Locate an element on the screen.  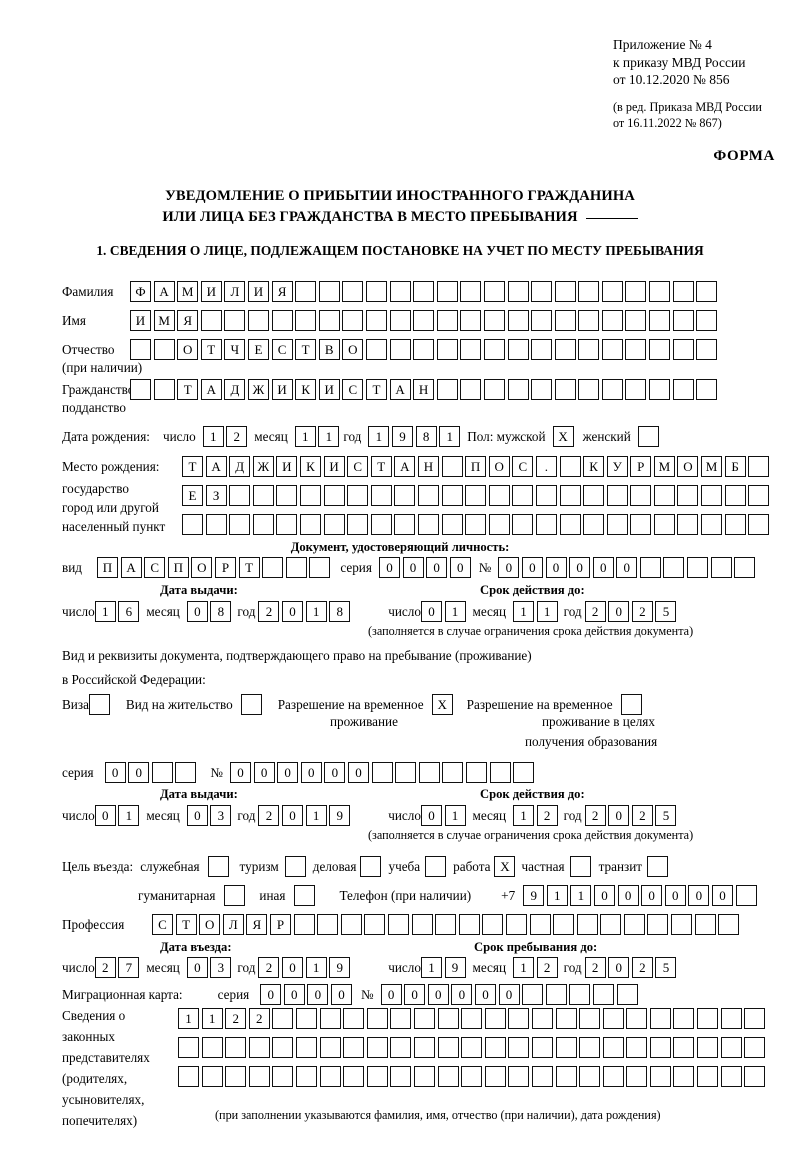
purpose-humanitarian-checkbox is located at coordinates (235, 895).